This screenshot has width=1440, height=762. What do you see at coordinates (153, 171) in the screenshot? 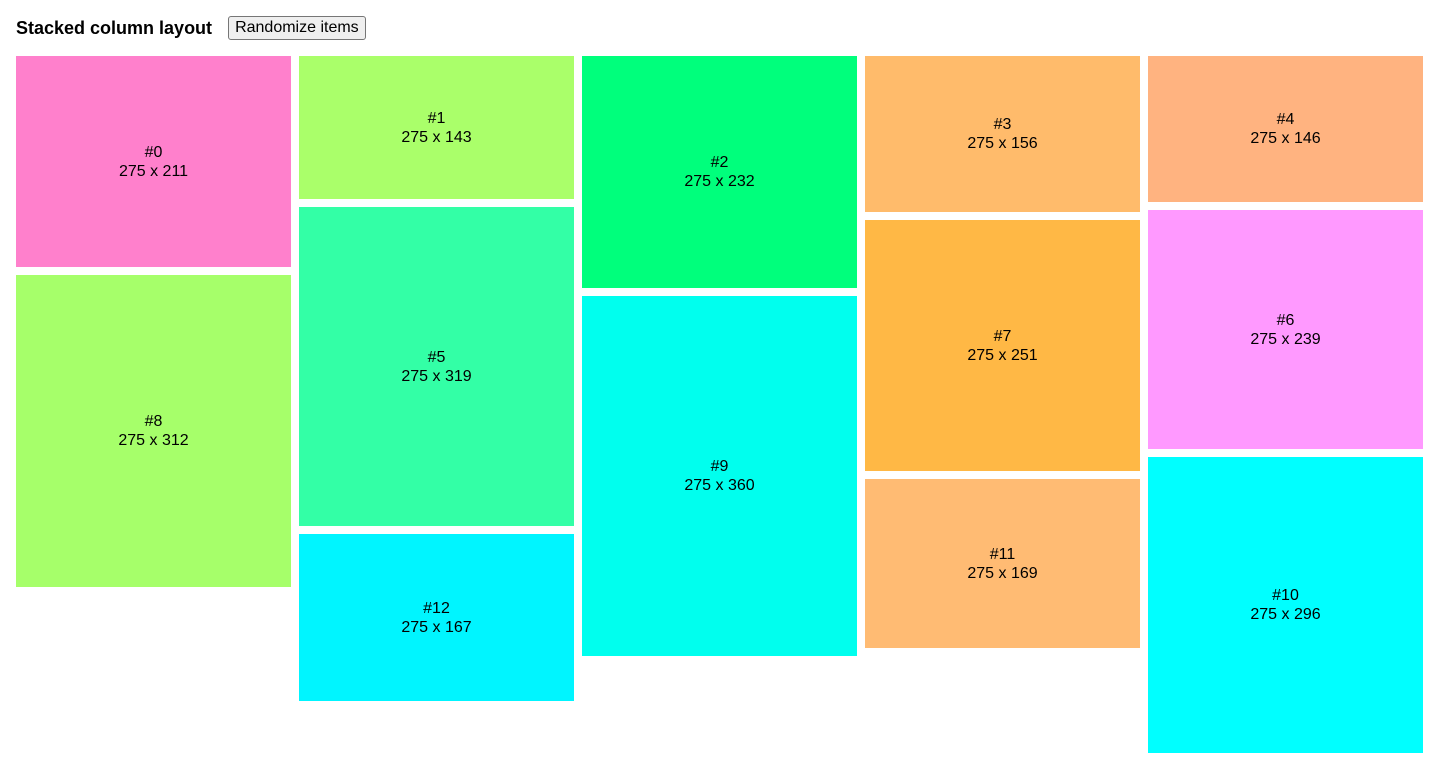
I see `item-dimensions: 275 x 211` at bounding box center [153, 171].